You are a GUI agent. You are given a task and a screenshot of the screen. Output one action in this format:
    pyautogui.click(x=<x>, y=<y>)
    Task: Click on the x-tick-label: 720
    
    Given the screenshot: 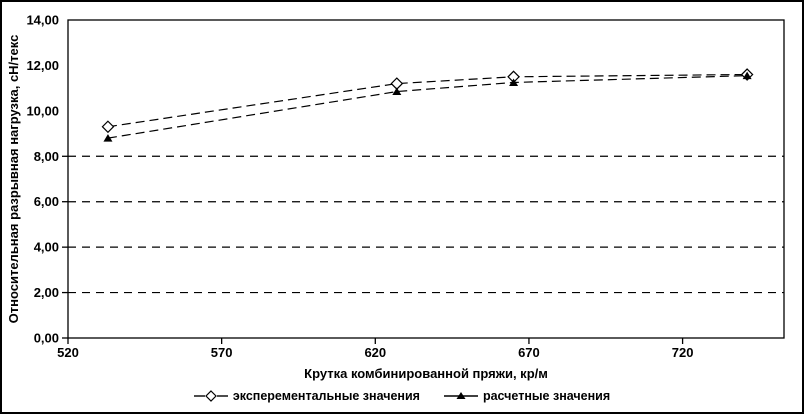 What is the action you would take?
    pyautogui.click(x=683, y=352)
    